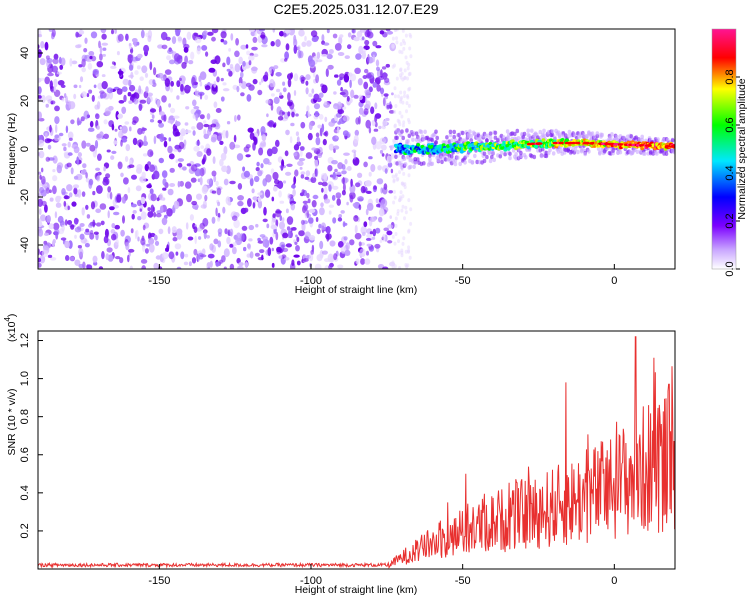 The image size is (750, 600). I want to click on y-scale-exponent: 4, so click(7, 319).